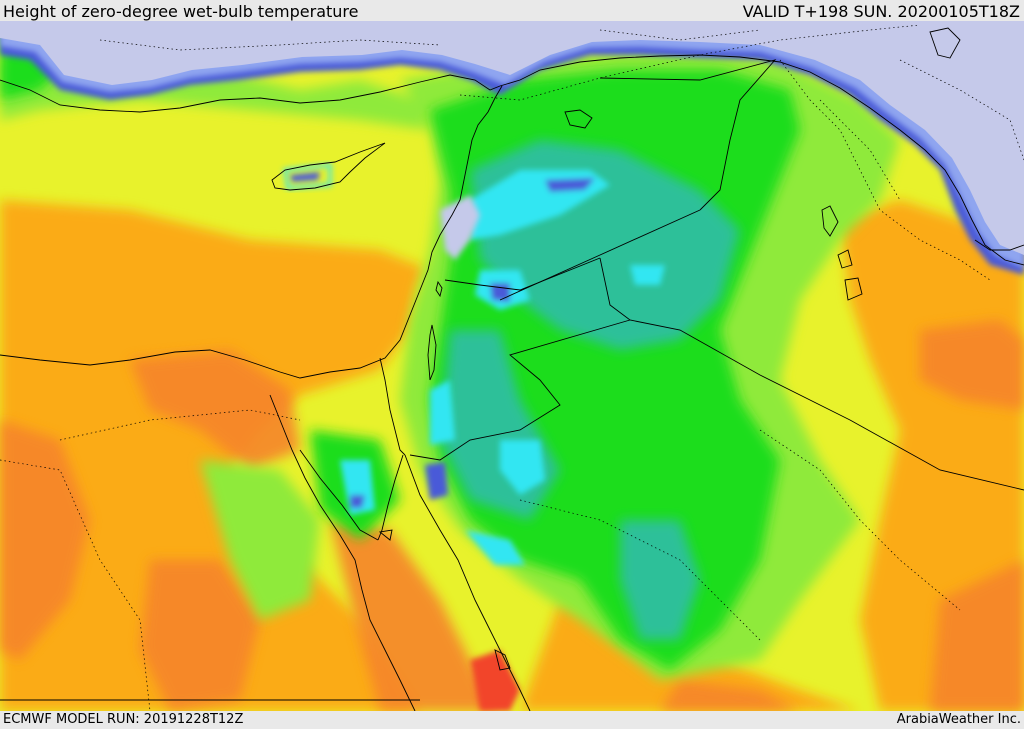 This screenshot has height=729, width=1024. Describe the element at coordinates (570, 185) in the screenshot. I see `band-blue-lebanon` at that location.